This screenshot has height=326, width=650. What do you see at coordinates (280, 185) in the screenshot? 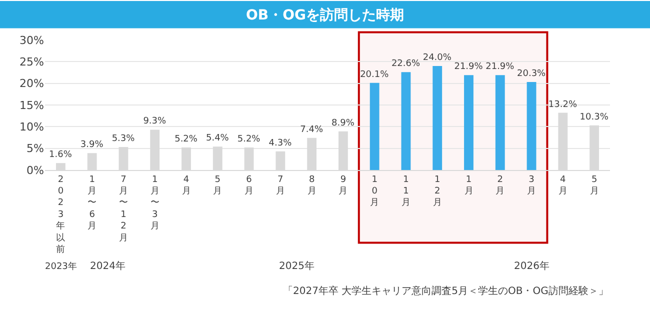
I see `x-tick-label: 7月` at bounding box center [280, 185].